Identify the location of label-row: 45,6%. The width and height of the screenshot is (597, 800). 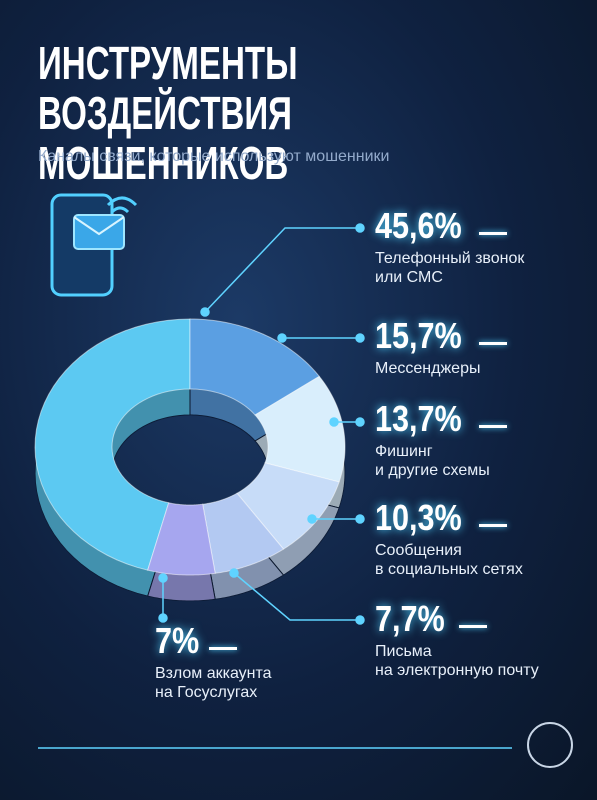
(449, 226).